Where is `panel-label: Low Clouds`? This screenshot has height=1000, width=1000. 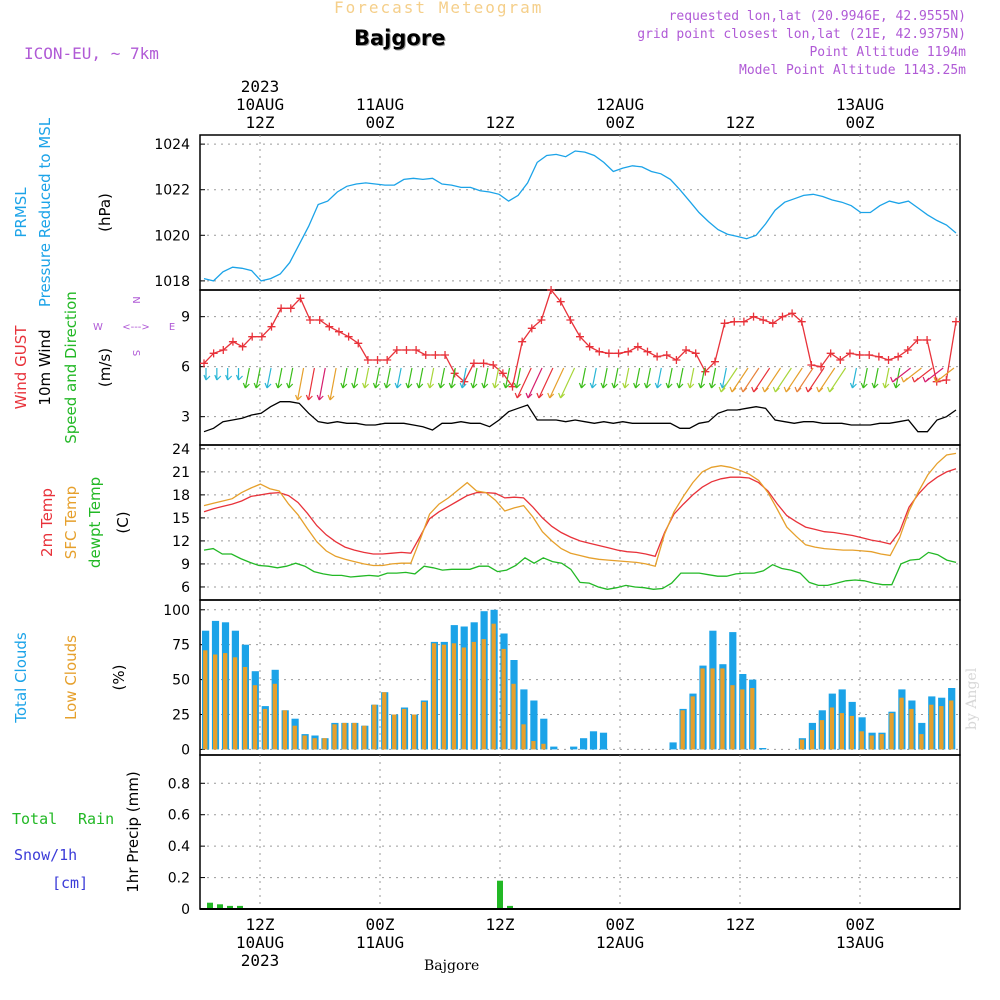
panel-label: Low Clouds is located at coordinates (71, 677).